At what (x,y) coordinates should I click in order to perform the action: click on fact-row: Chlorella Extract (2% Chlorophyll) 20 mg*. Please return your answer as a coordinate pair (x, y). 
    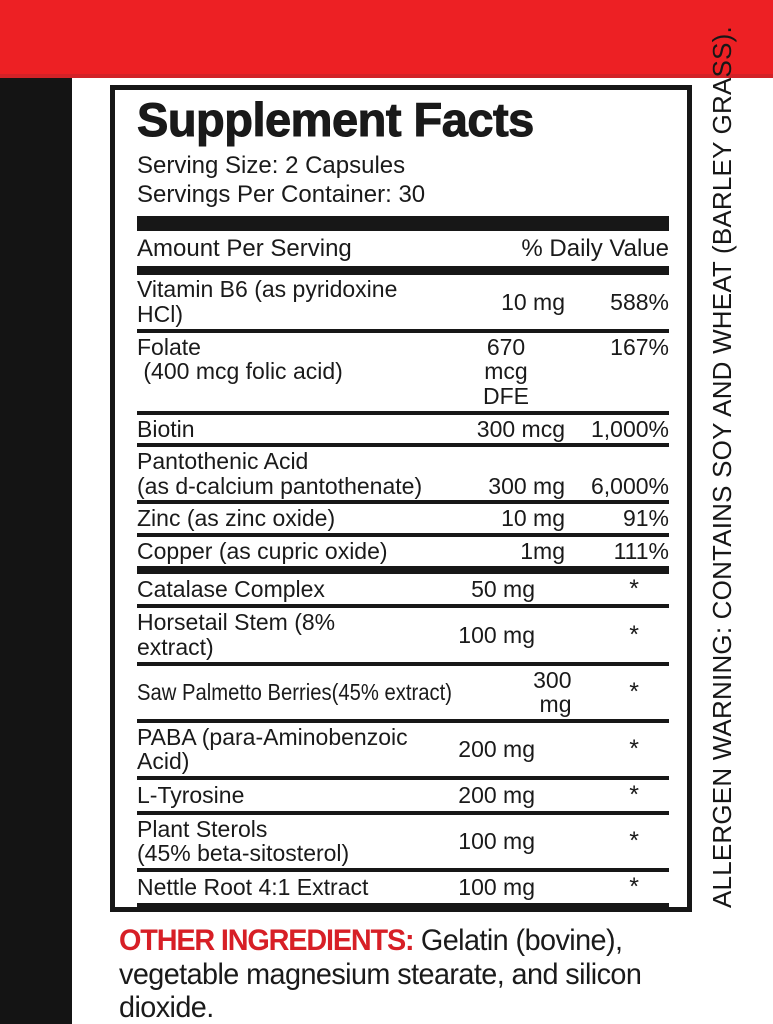
    Looking at the image, I should click on (403, 909).